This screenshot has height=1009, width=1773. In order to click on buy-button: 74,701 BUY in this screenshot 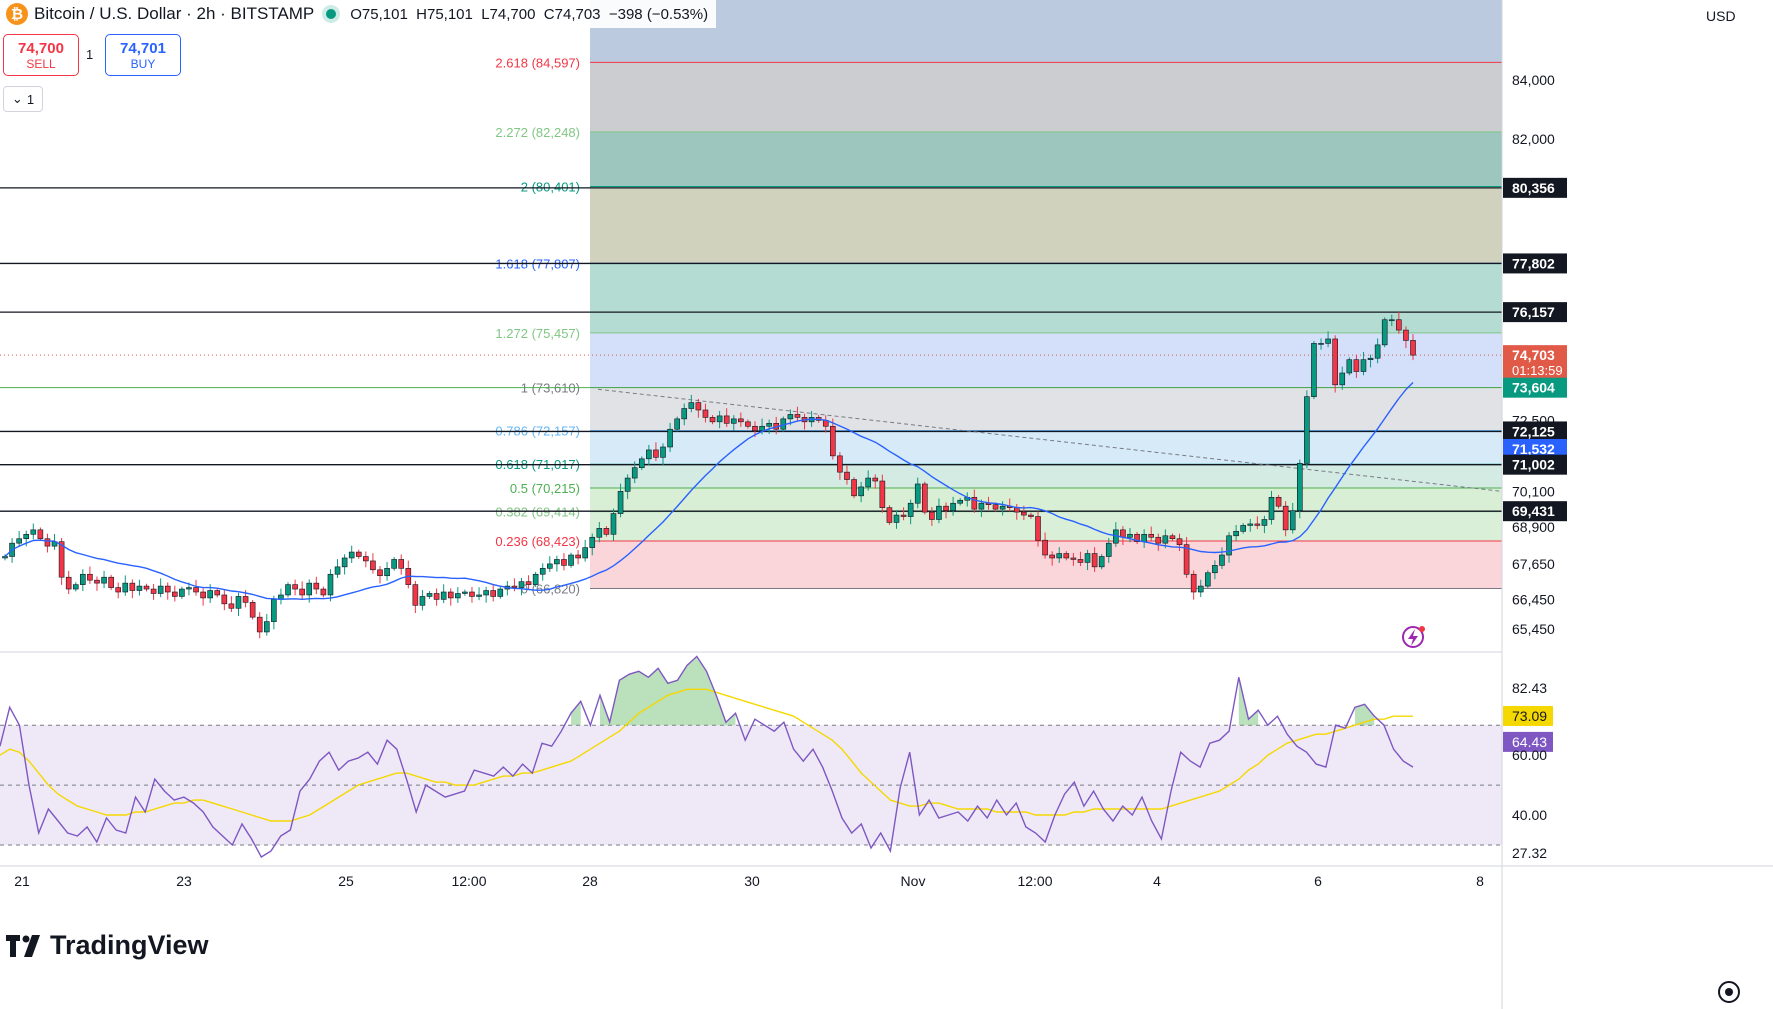, I will do `click(143, 55)`.